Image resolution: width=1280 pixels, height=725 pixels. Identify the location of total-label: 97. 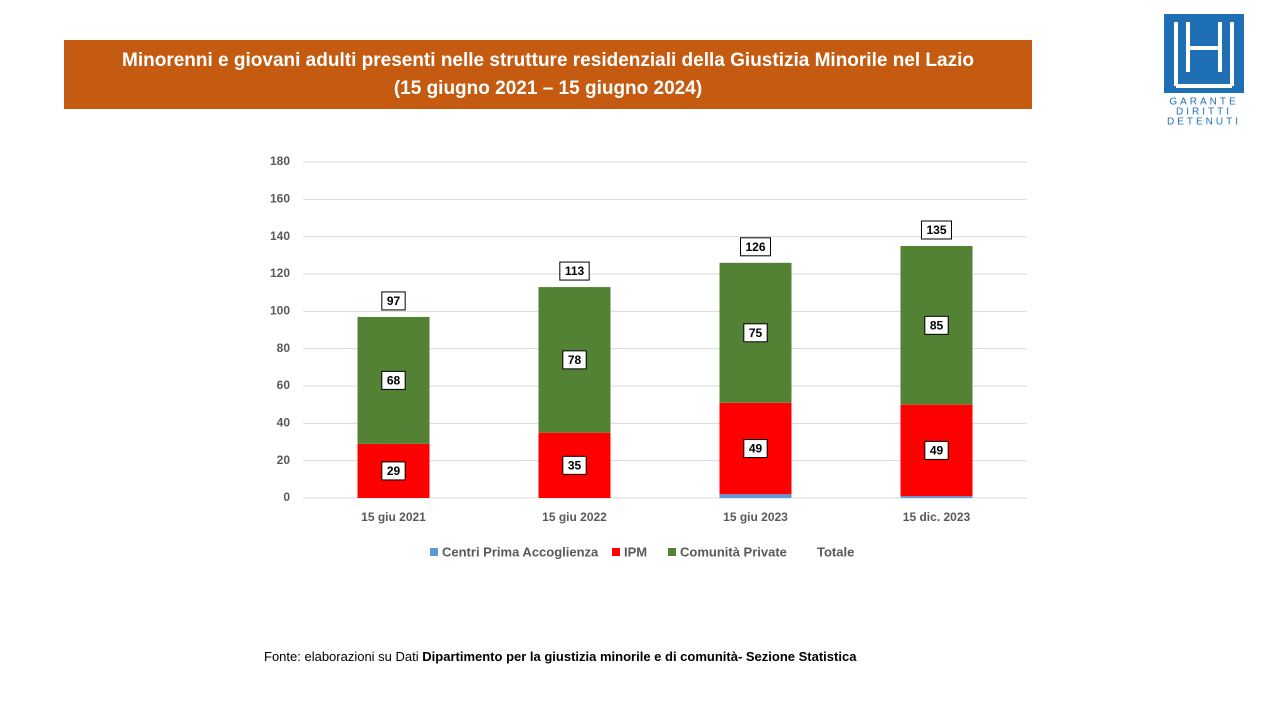
(394, 301).